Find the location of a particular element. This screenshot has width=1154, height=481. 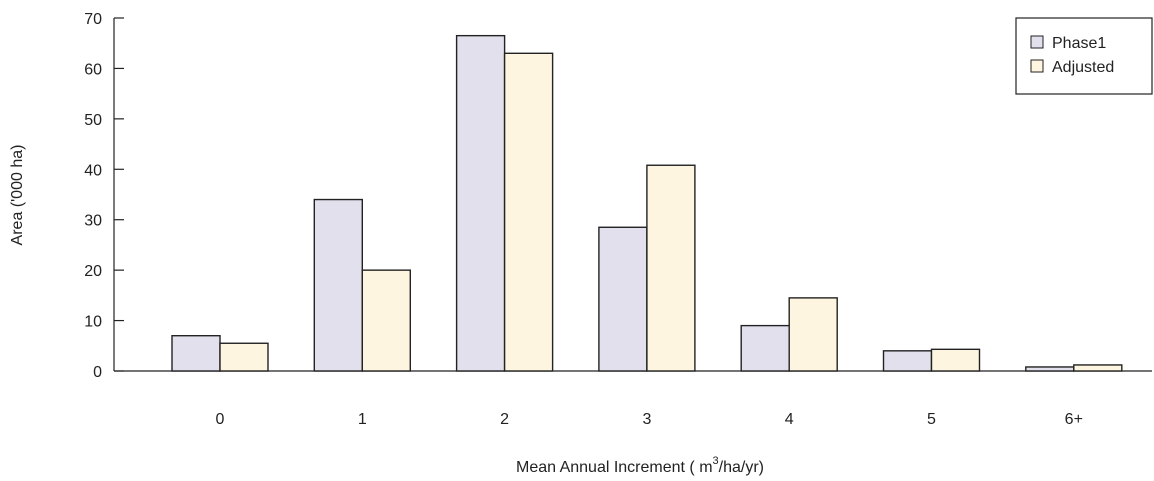

x-tick-label: 4 is located at coordinates (789, 419).